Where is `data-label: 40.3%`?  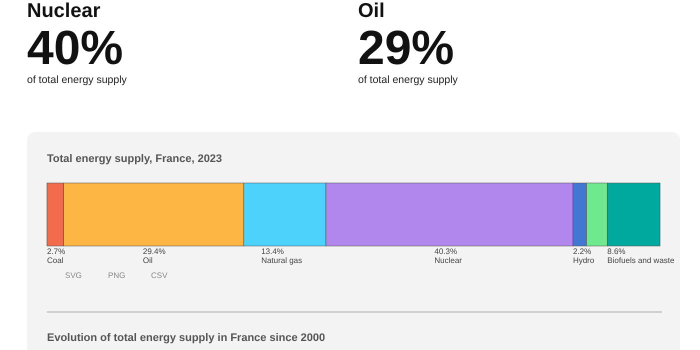 data-label: 40.3% is located at coordinates (446, 251).